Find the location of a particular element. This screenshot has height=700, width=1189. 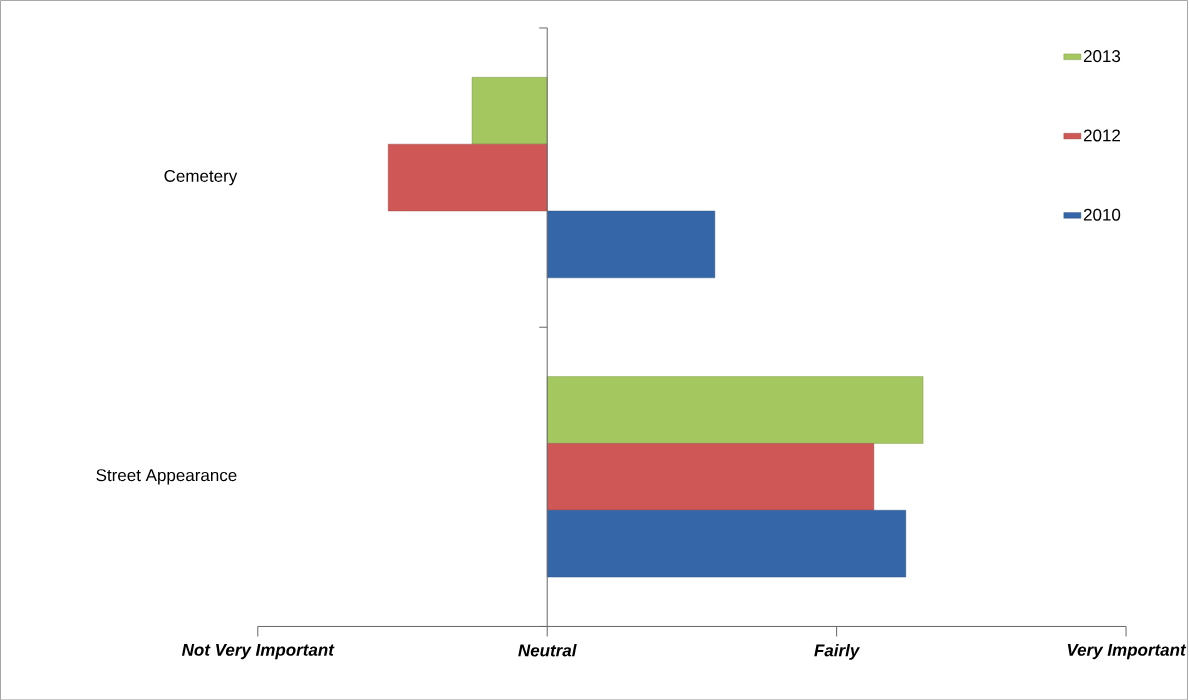

legend-label: 2013 is located at coordinates (1102, 55).